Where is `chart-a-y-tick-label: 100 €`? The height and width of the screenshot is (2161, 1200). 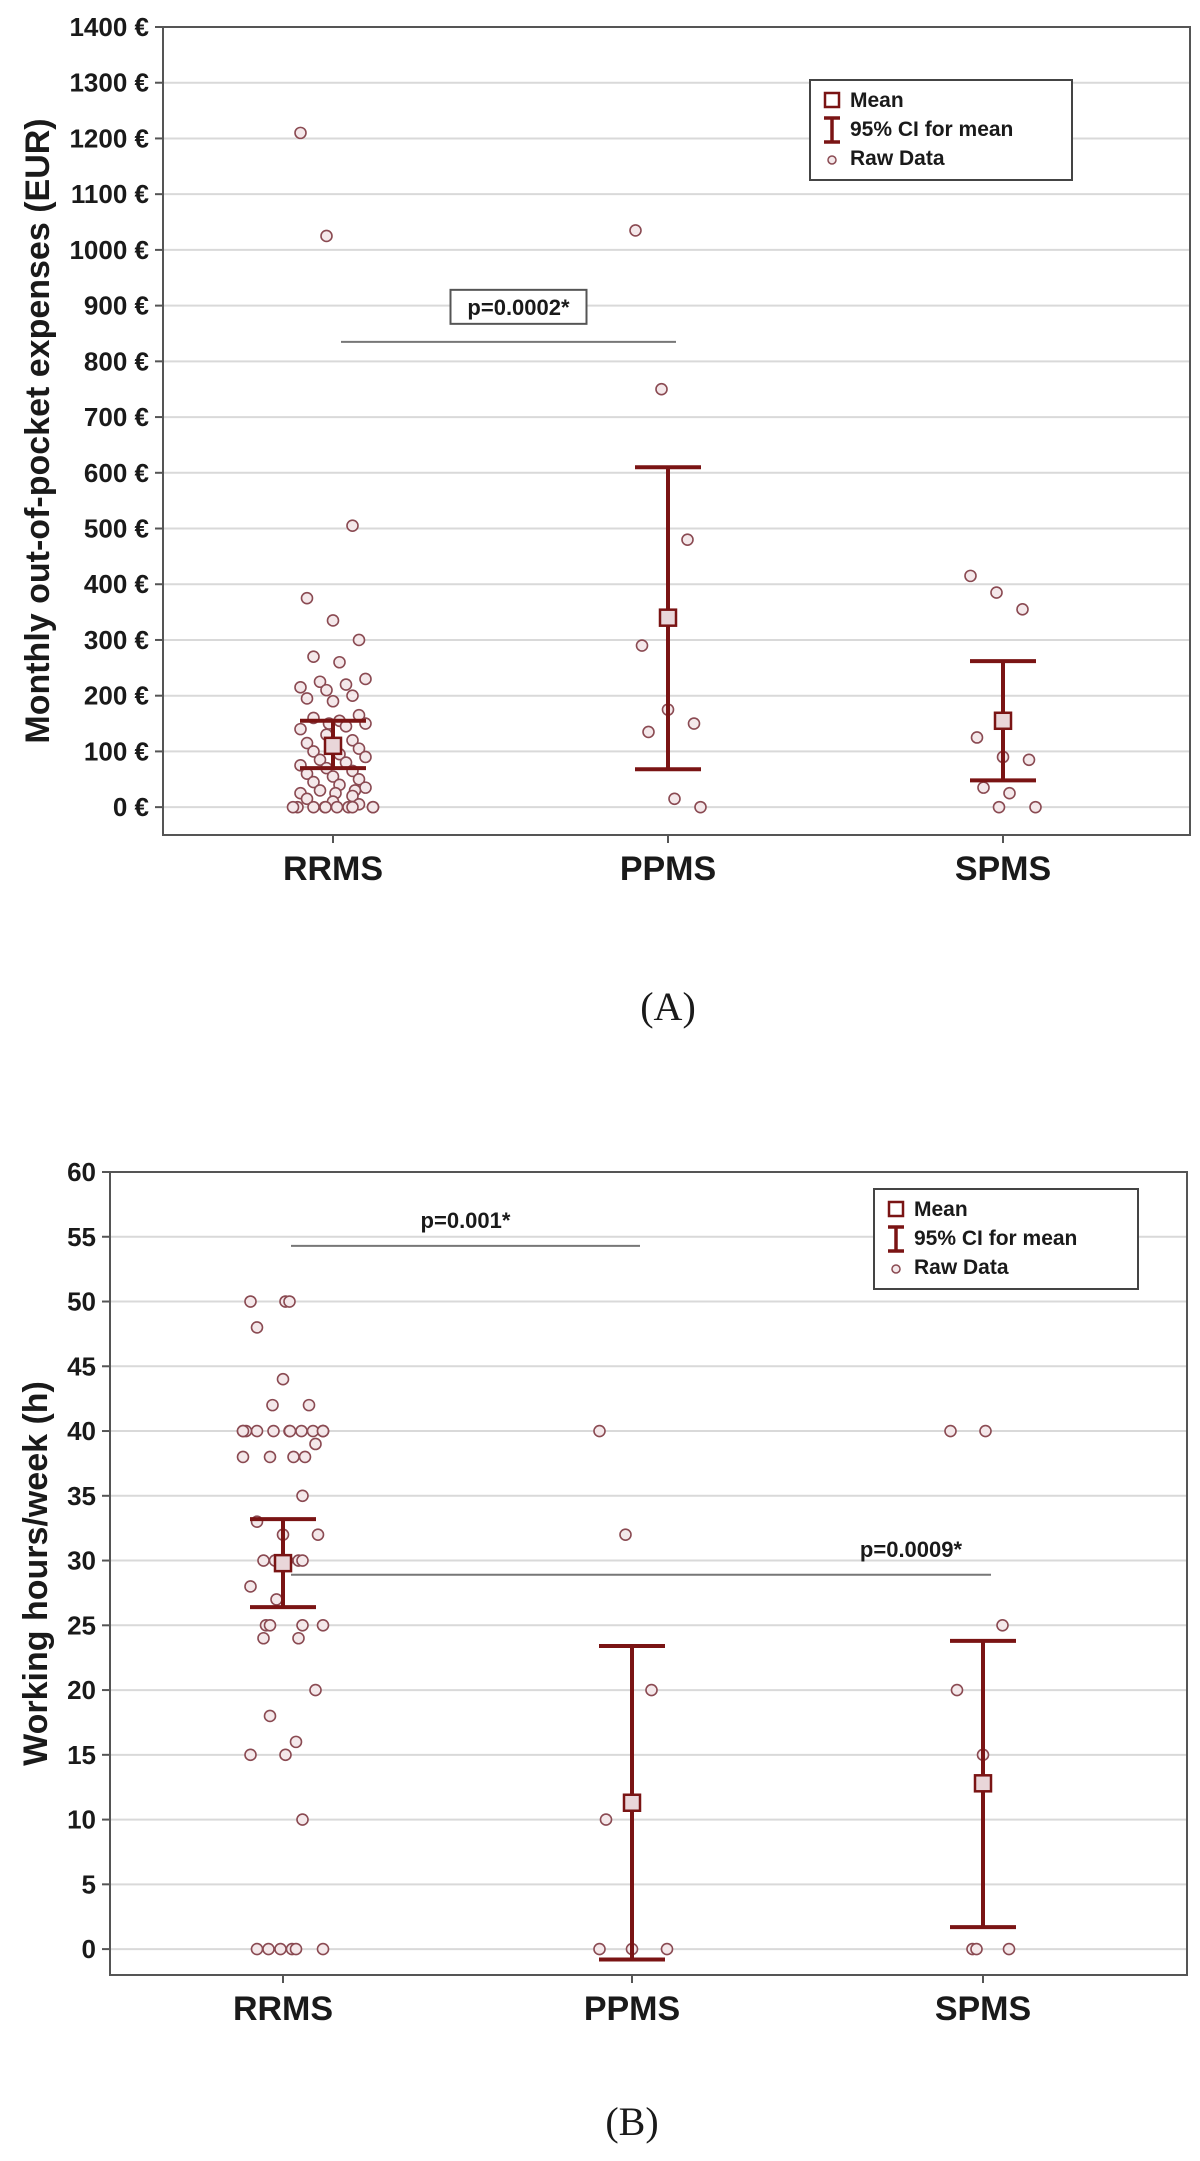
chart-a-y-tick-label: 100 € is located at coordinates (116, 751).